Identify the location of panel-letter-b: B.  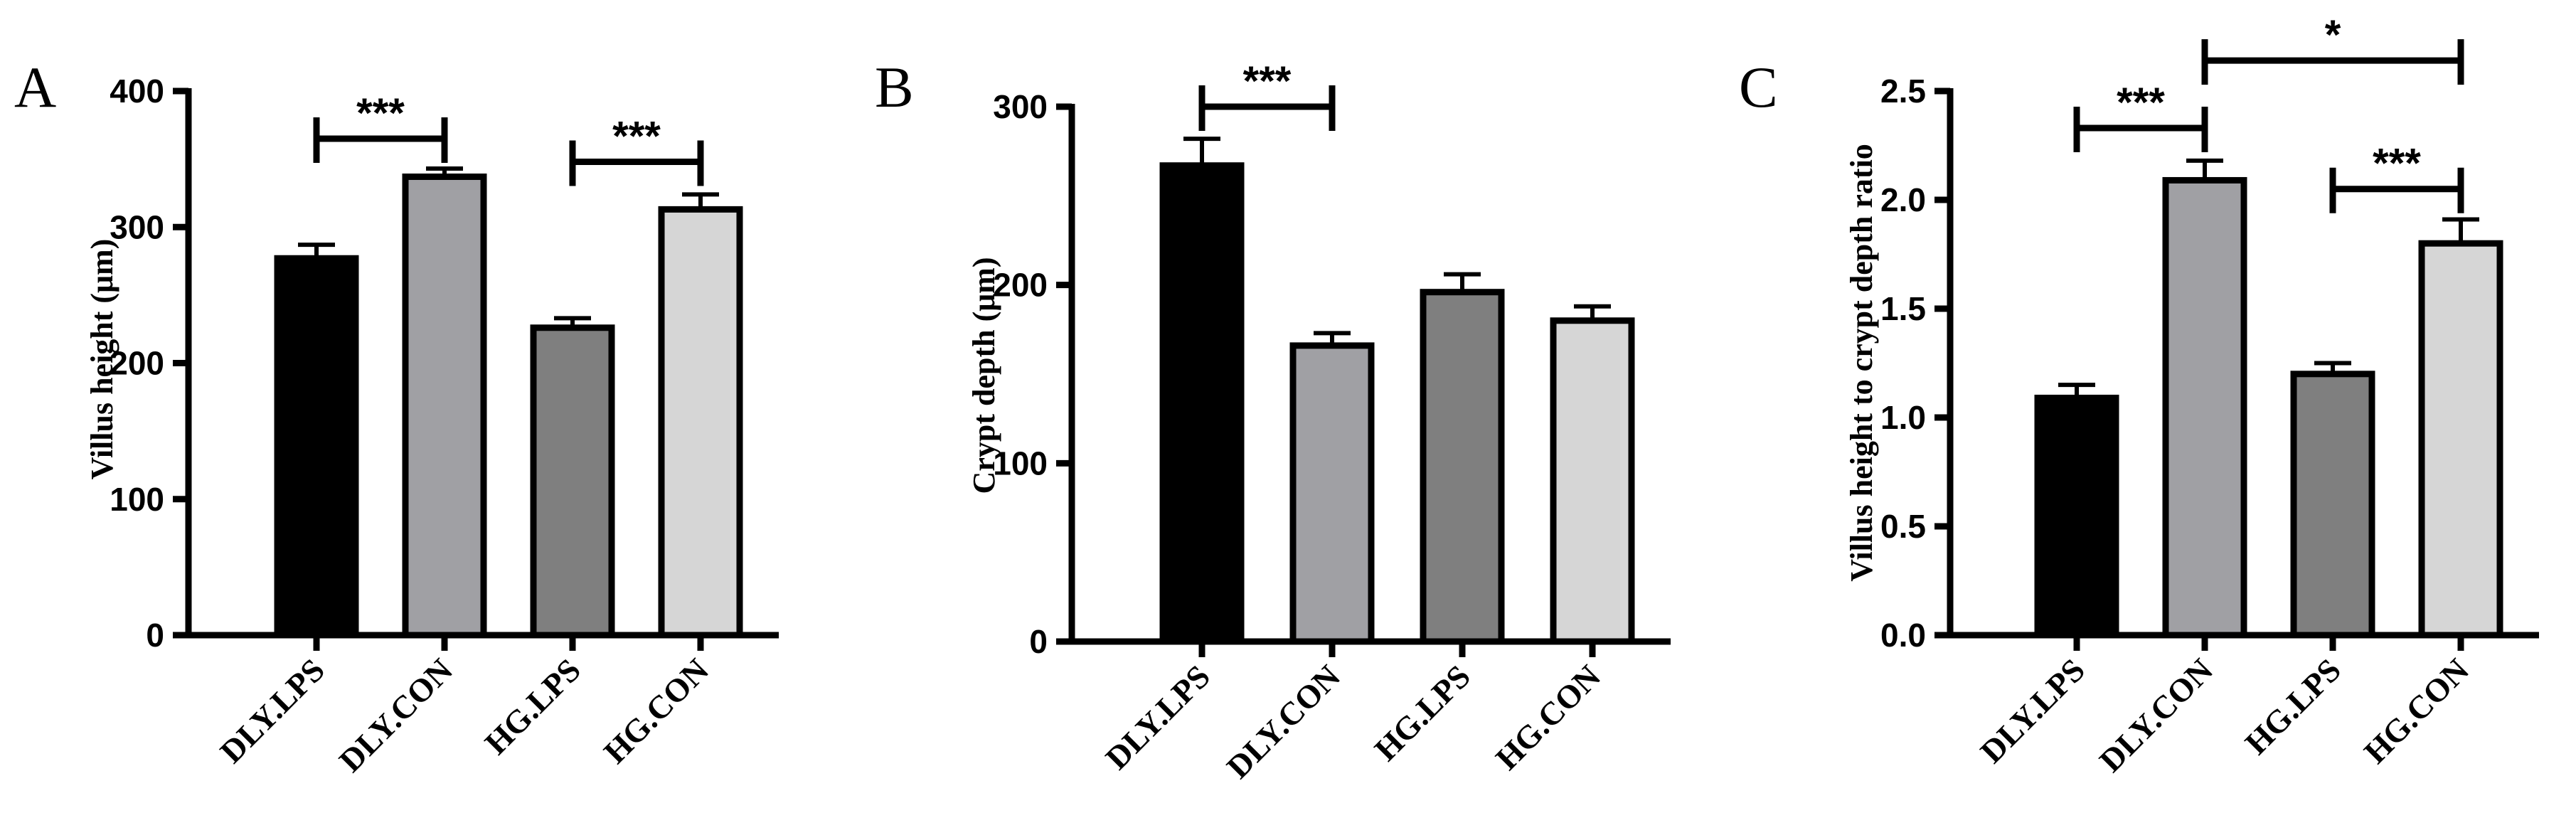
(894, 87).